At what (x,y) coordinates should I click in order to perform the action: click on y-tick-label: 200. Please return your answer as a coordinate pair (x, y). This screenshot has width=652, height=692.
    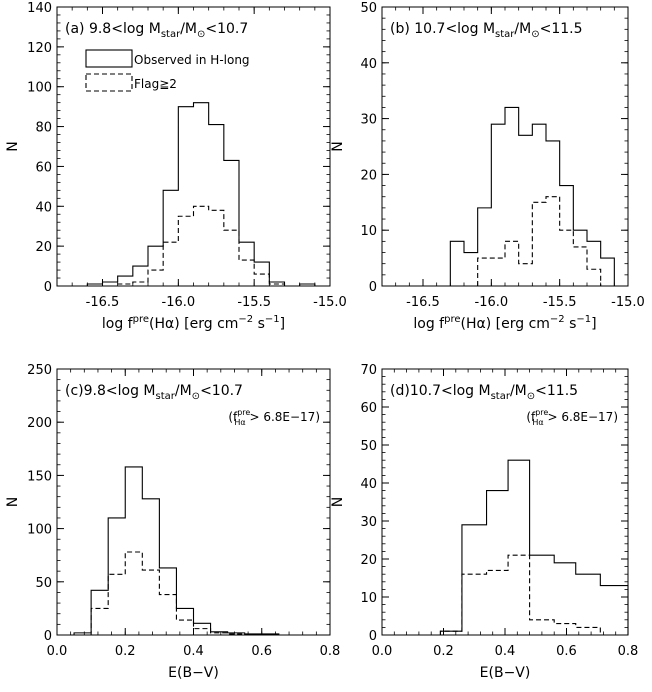
    Looking at the image, I should click on (39, 423).